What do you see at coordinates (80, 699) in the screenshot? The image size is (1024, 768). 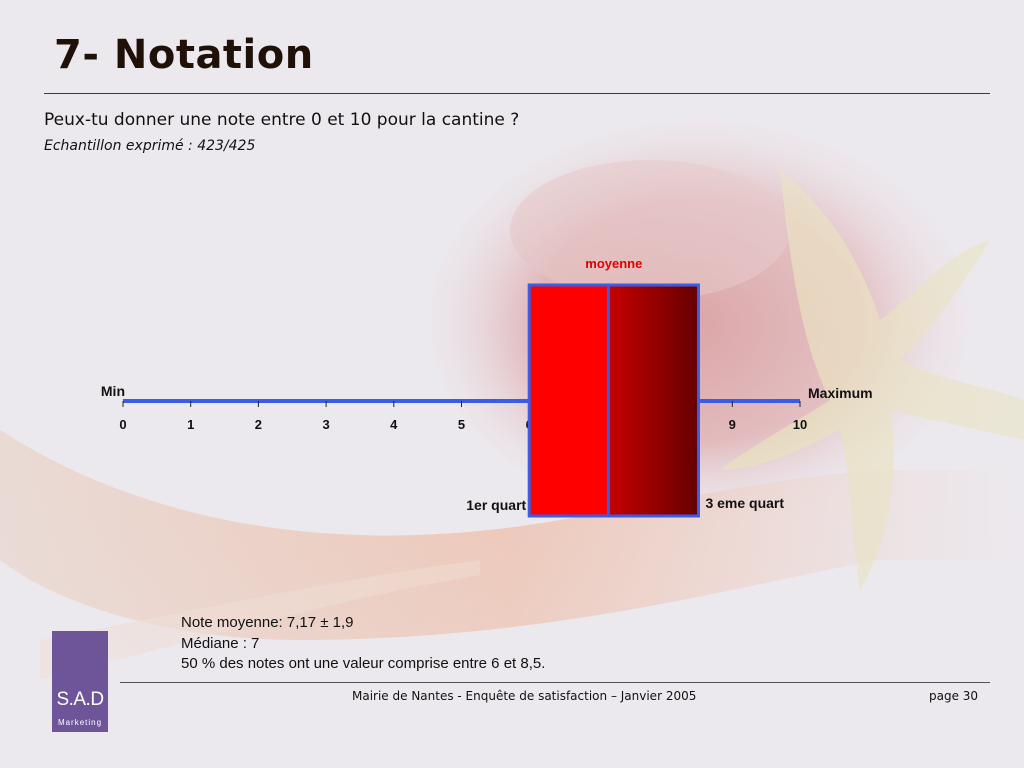 I see `logo-main-text: S.A.D` at bounding box center [80, 699].